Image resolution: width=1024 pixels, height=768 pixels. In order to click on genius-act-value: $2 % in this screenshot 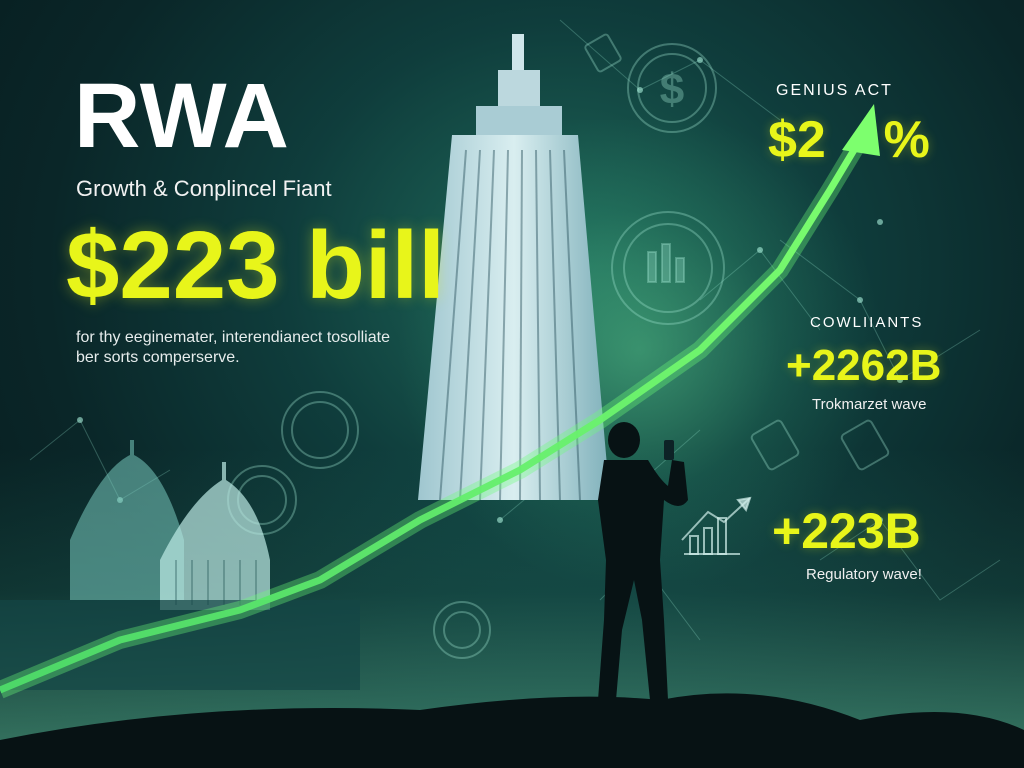, I will do `click(849, 140)`.